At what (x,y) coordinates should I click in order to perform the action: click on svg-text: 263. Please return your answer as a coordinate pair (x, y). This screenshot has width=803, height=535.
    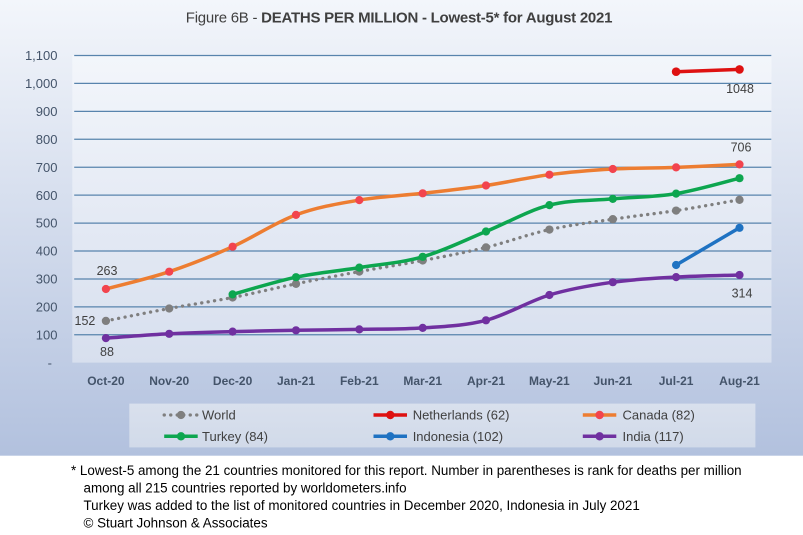
    Looking at the image, I should click on (107, 271).